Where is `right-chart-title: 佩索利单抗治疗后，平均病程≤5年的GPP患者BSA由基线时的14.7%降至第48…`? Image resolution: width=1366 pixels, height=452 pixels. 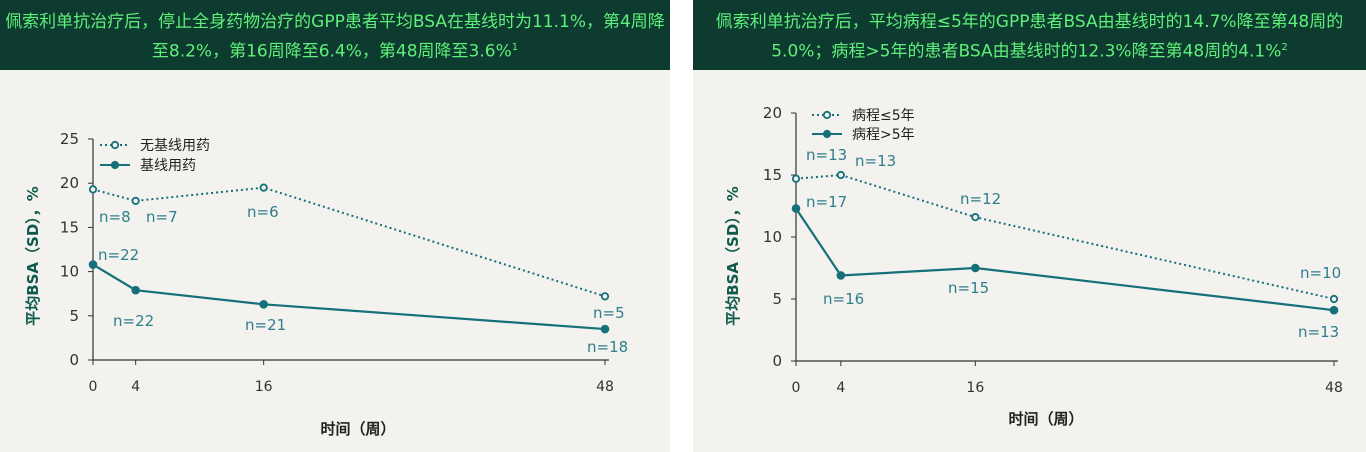
right-chart-title: 佩索利单抗治疗后，平均病程≤5年的GPP患者BSA由基线时的14.7%降至第48… is located at coordinates (1029, 37).